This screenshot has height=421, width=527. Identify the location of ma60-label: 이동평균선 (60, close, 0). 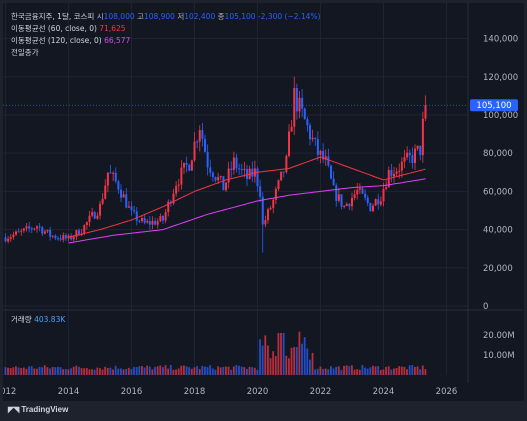
(54, 28).